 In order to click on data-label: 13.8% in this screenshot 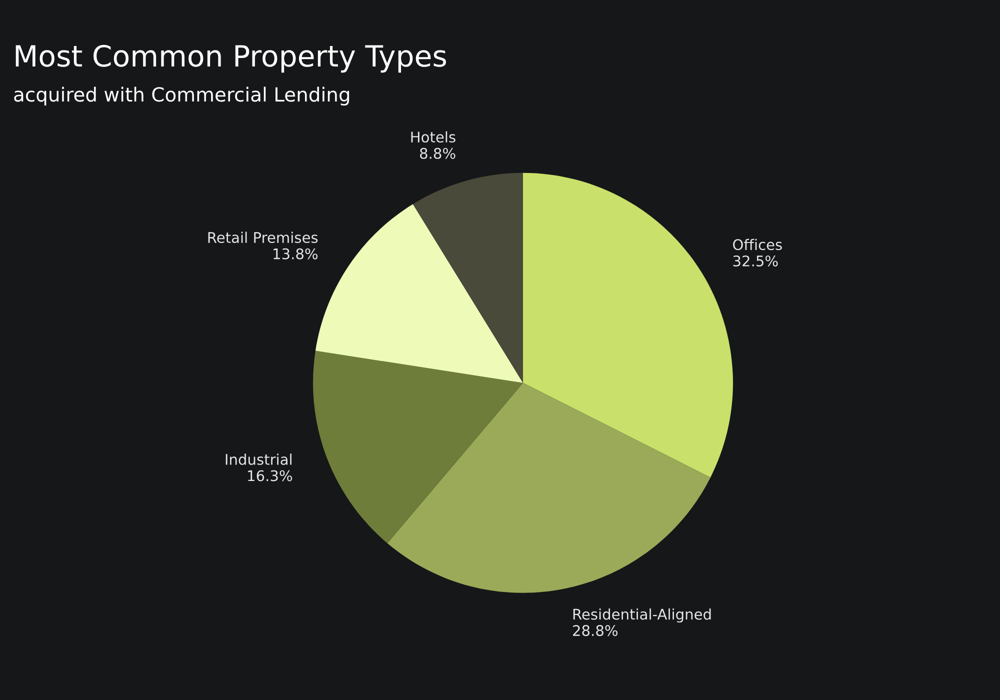, I will do `click(296, 254)`.